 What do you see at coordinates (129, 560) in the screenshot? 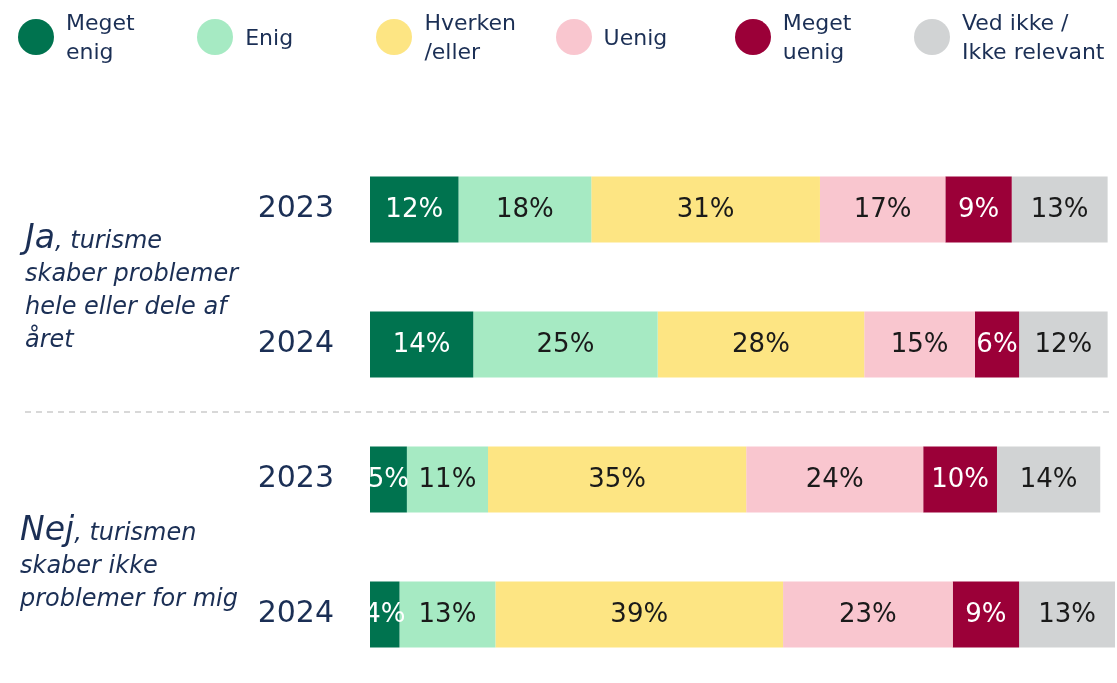
I see `text: Nej, turismen skaber ikke problemer for mig` at bounding box center [129, 560].